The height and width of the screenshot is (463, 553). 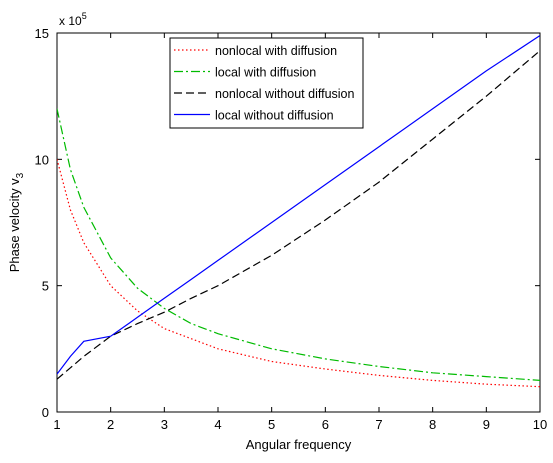 I want to click on x-tick-label: 9, so click(x=486, y=424).